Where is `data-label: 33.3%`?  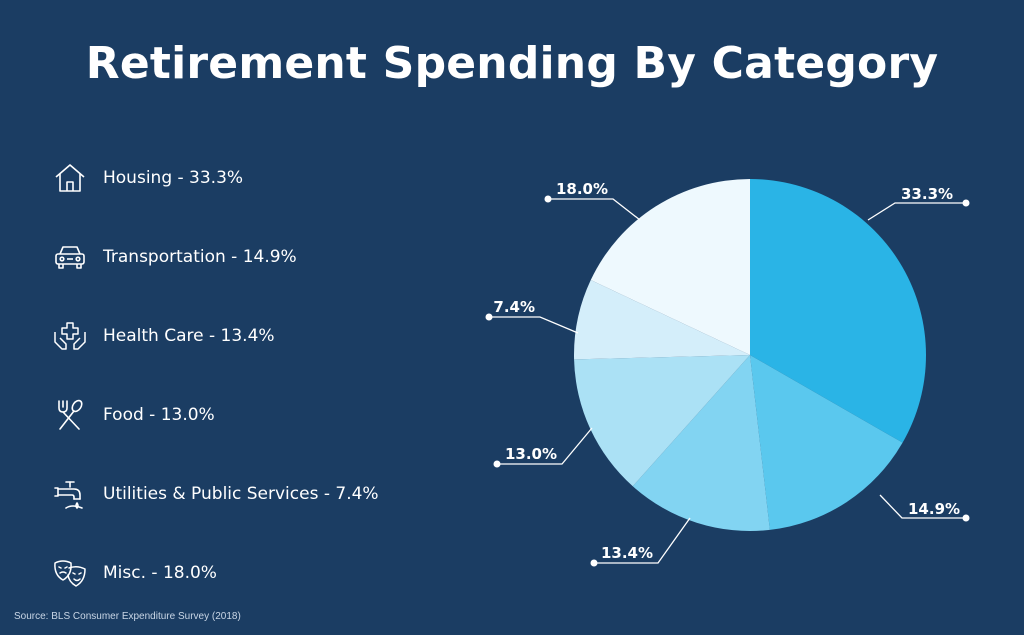
data-label: 33.3% is located at coordinates (927, 194).